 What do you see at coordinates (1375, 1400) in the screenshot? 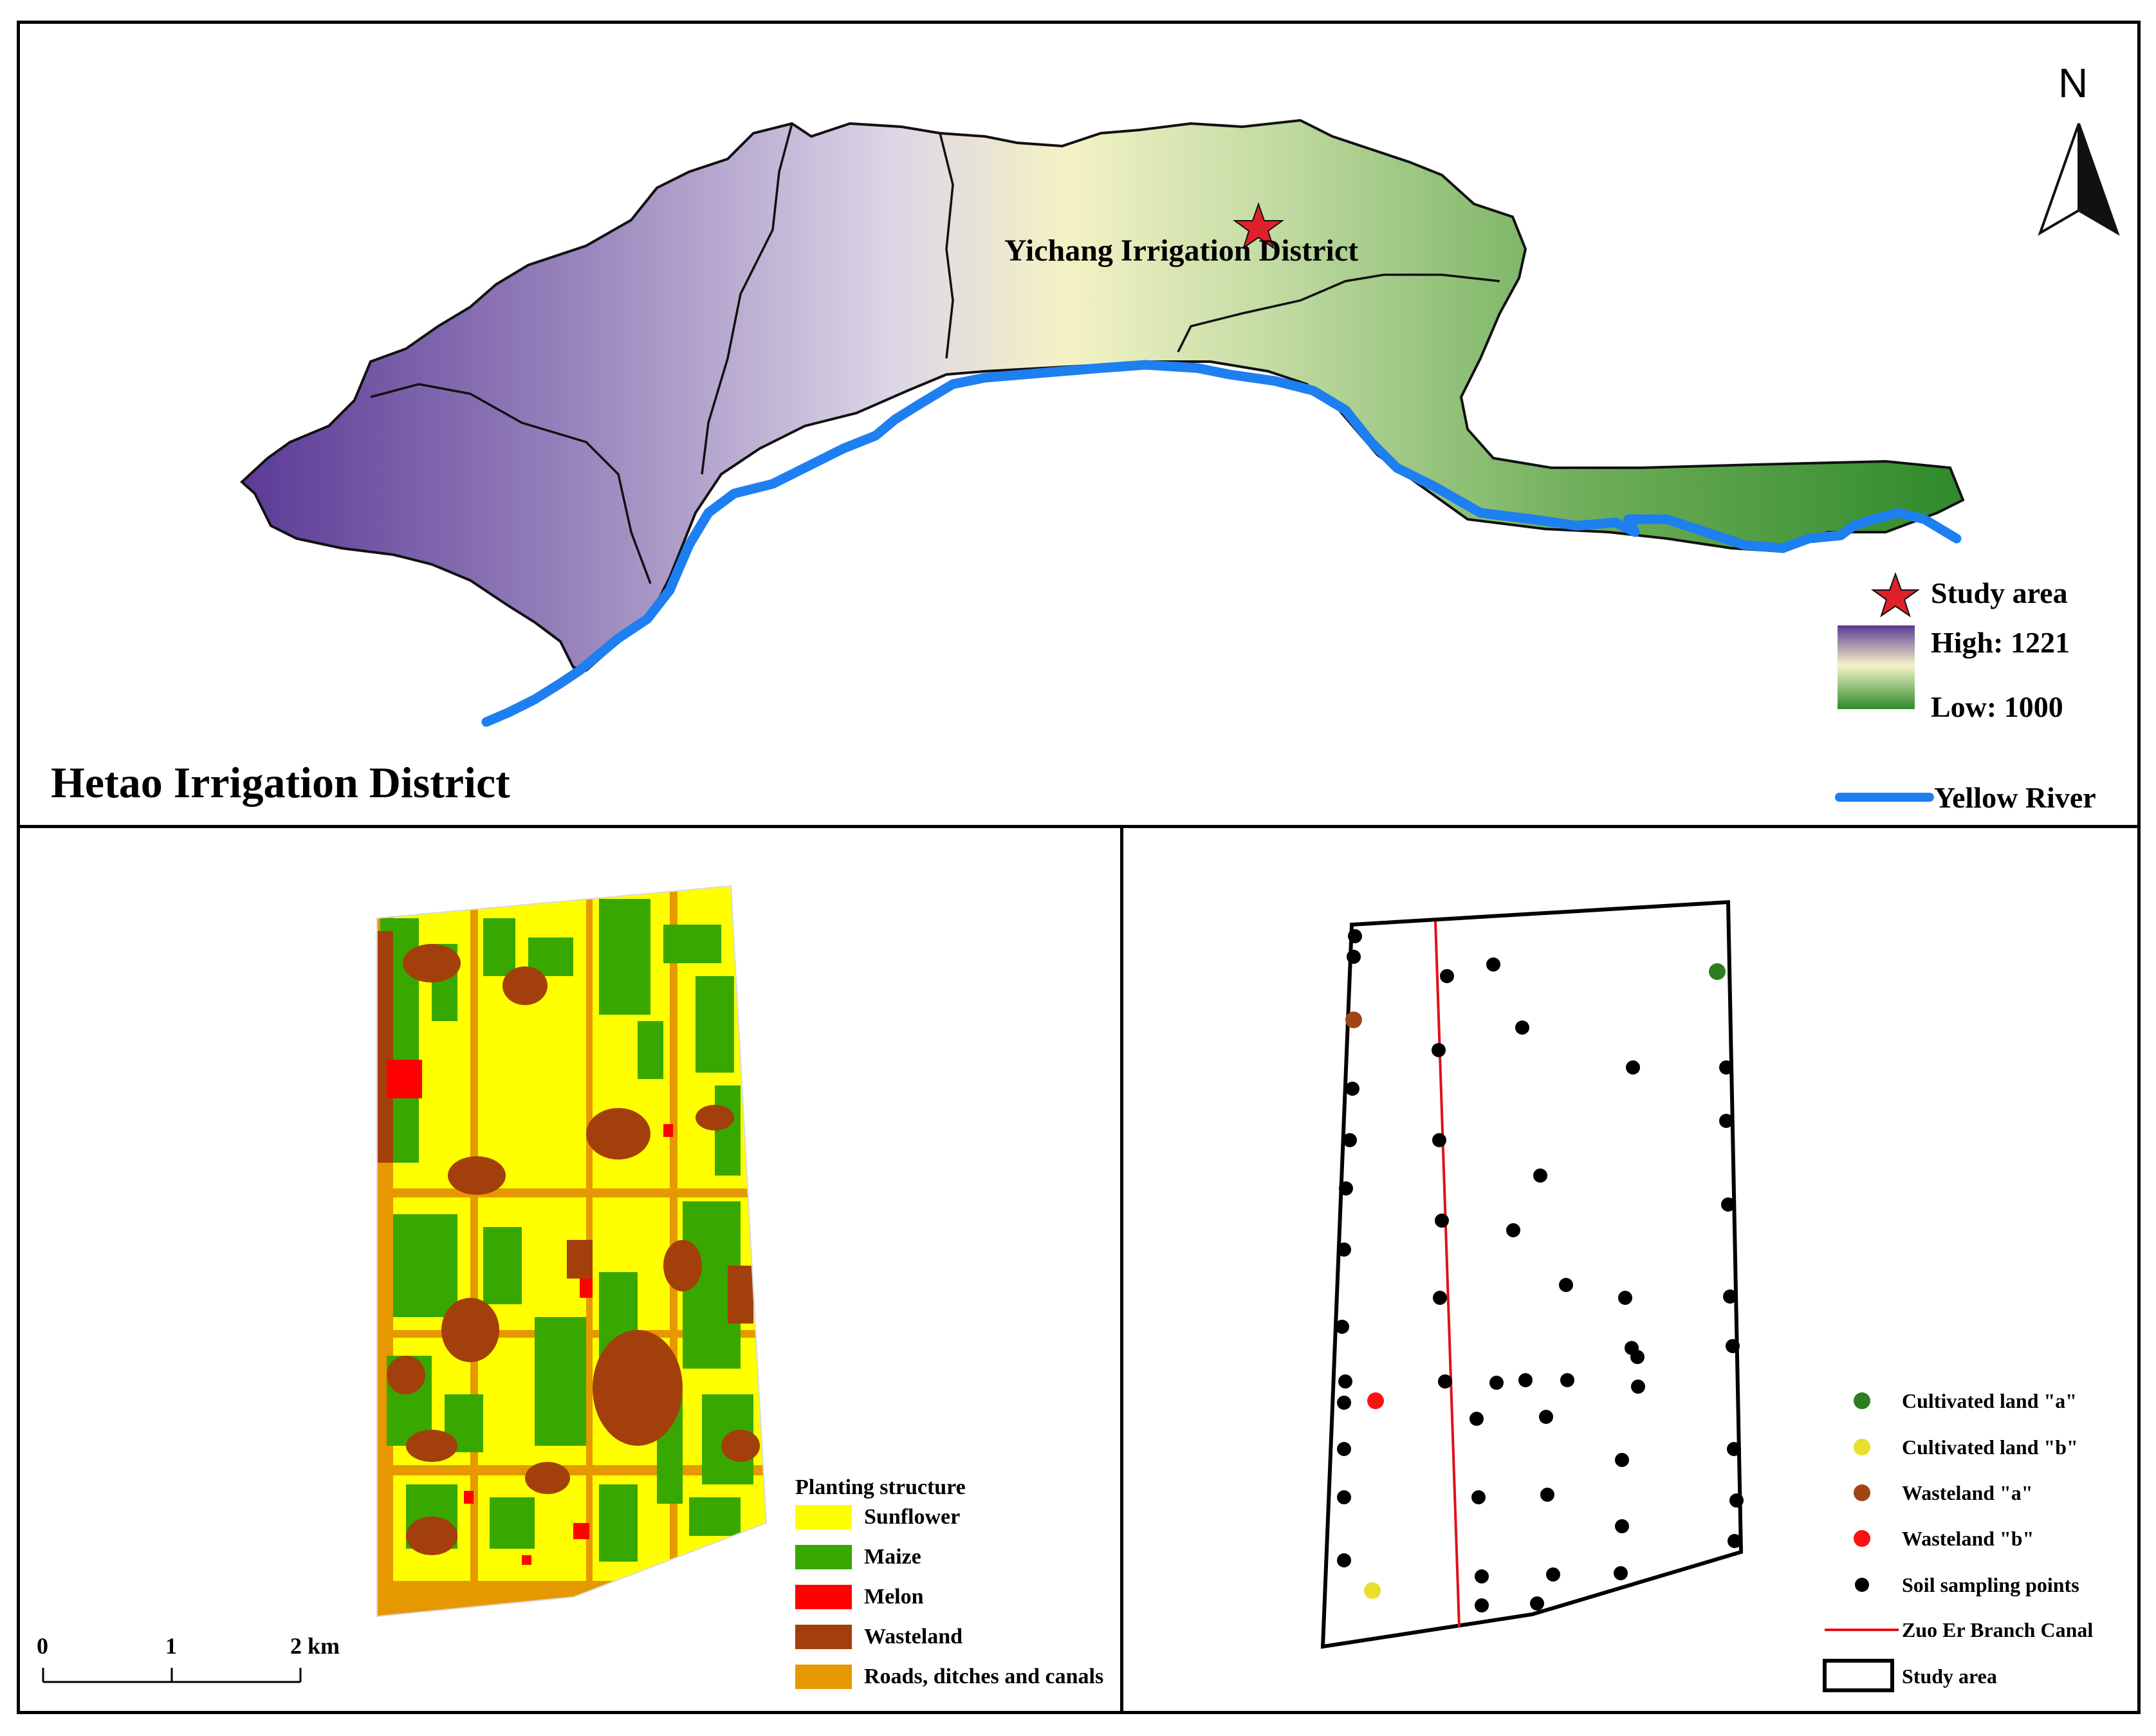
I see `wasteland-b-point` at bounding box center [1375, 1400].